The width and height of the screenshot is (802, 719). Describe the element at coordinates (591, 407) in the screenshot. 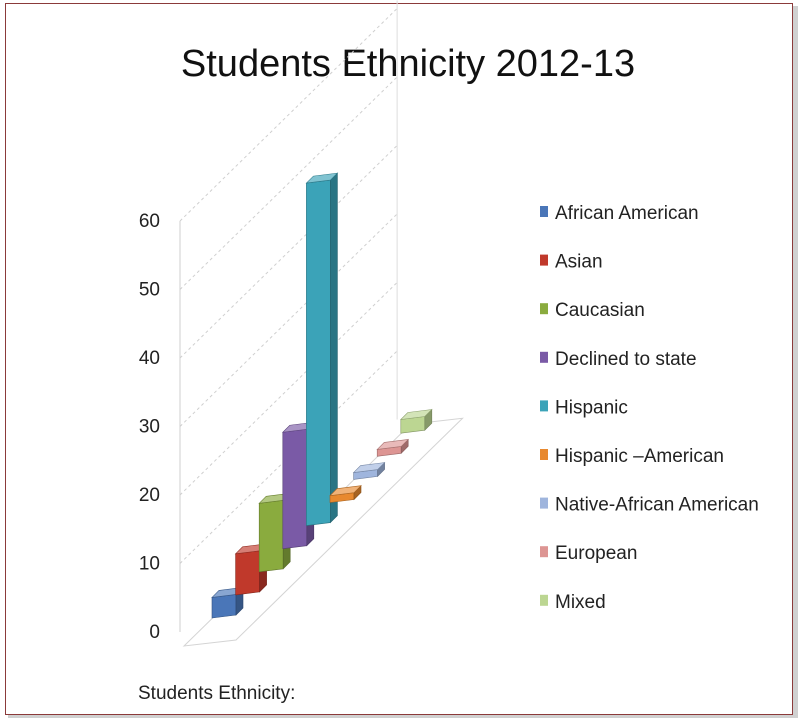

I see `legend-label: Hispanic` at that location.